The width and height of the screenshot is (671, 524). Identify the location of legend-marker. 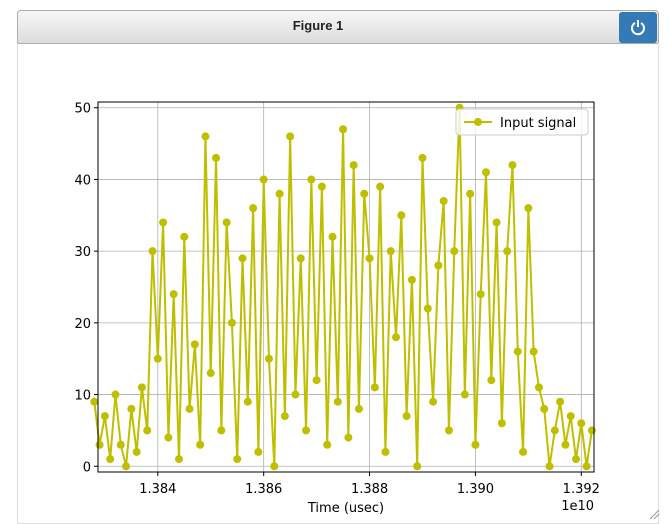
(478, 122).